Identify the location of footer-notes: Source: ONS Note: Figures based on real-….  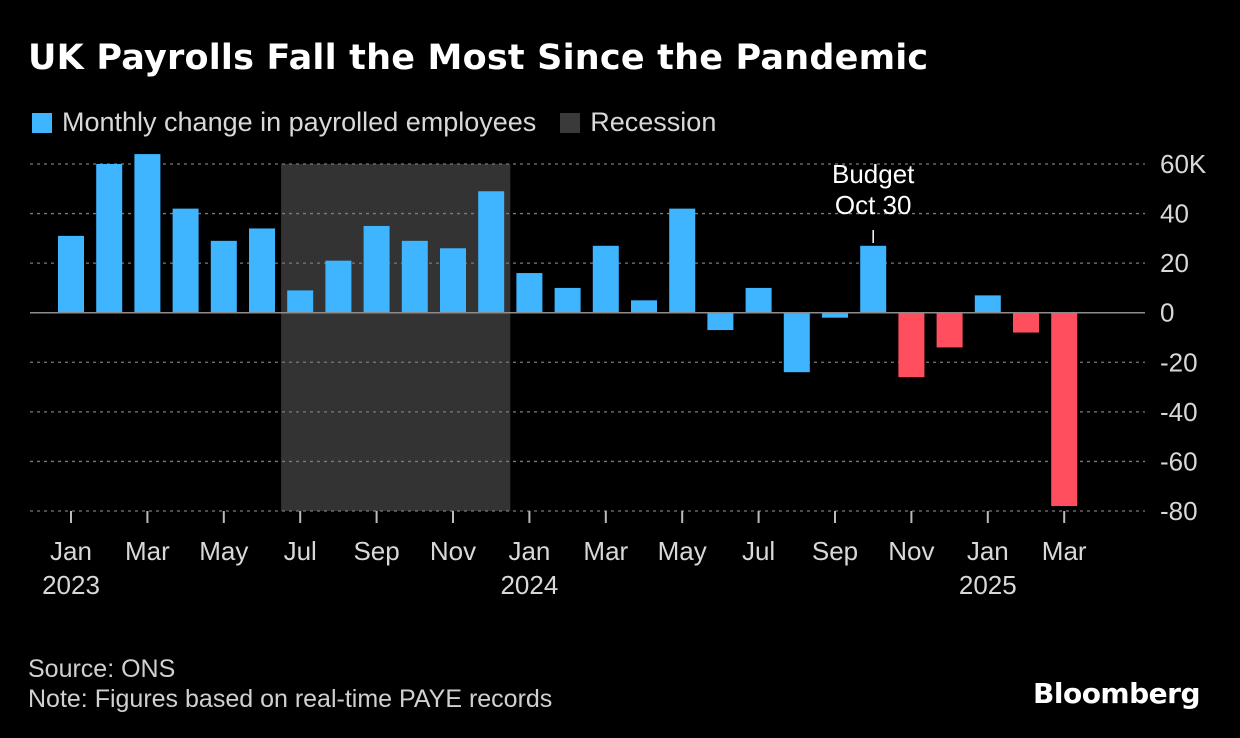
(290, 684).